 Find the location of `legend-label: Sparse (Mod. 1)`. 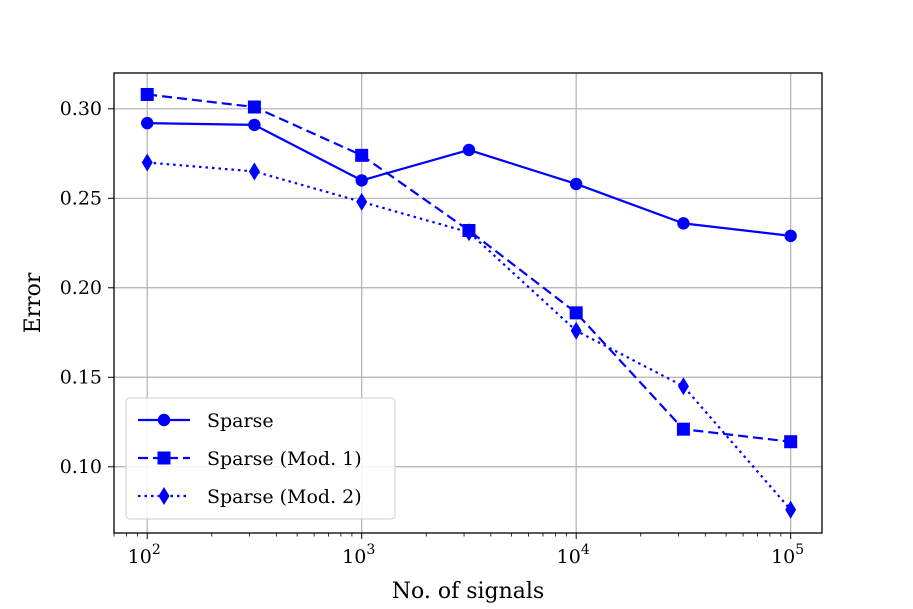

legend-label: Sparse (Mod. 1) is located at coordinates (284, 459).